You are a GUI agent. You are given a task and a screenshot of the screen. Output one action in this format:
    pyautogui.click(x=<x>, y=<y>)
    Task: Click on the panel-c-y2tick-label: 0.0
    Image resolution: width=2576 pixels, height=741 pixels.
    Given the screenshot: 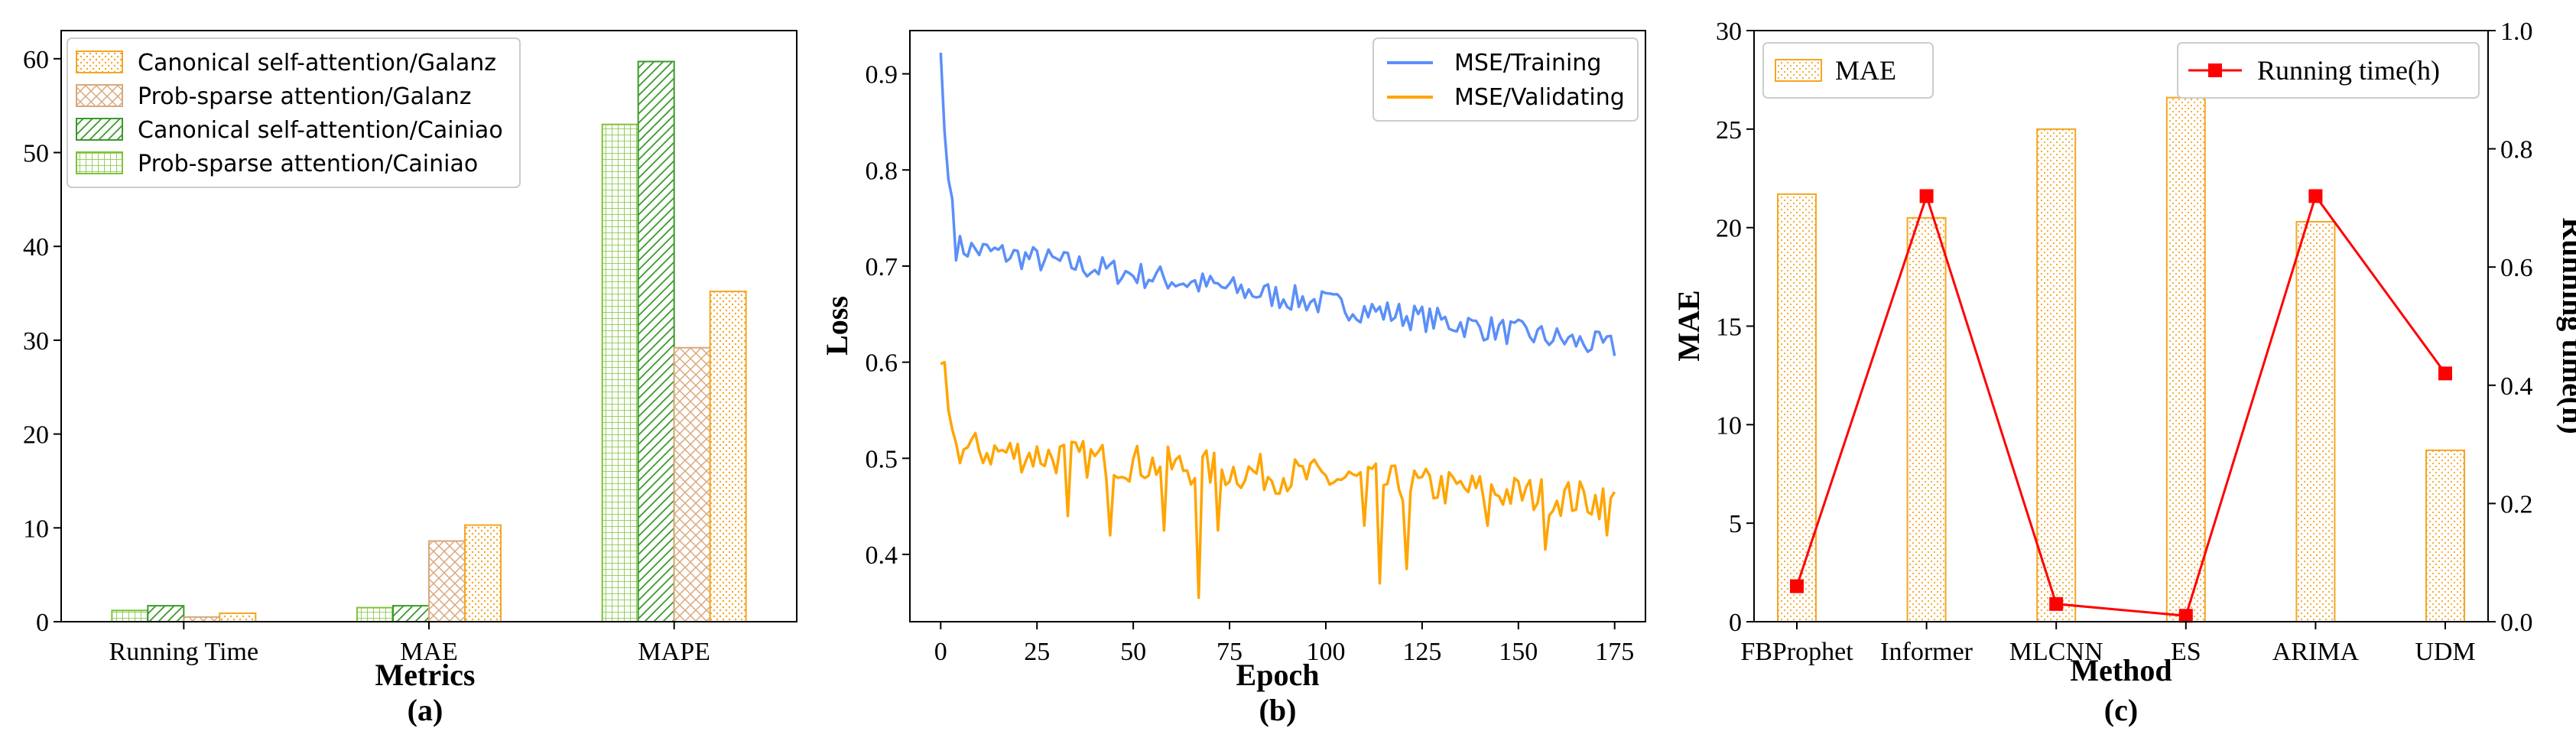 What is the action you would take?
    pyautogui.click(x=2516, y=623)
    